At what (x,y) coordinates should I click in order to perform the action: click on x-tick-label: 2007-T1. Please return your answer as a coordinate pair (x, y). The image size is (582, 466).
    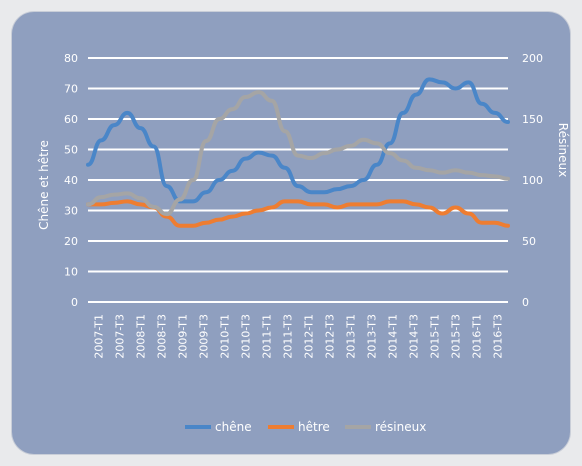
    Looking at the image, I should click on (99, 336).